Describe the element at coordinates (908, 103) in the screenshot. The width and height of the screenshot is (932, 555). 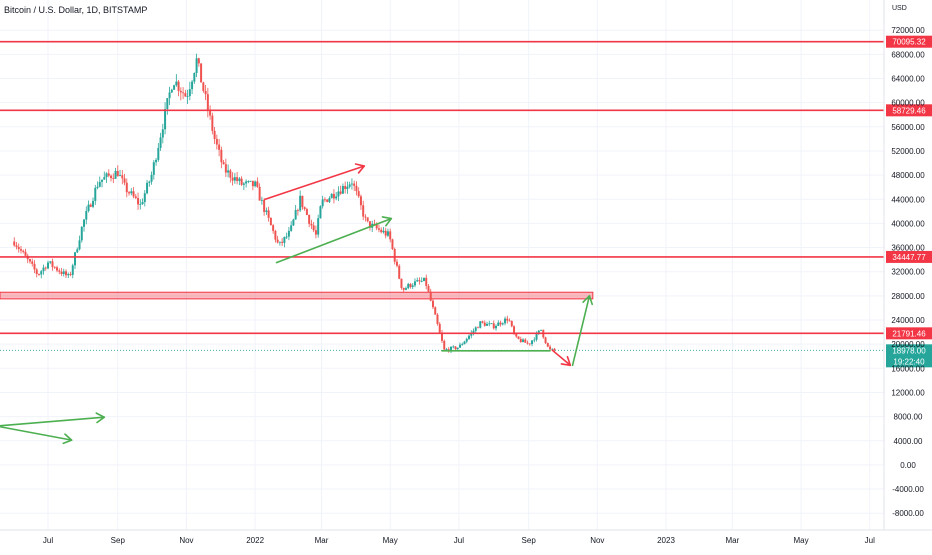
I see `price-tick-label: 60000.00` at that location.